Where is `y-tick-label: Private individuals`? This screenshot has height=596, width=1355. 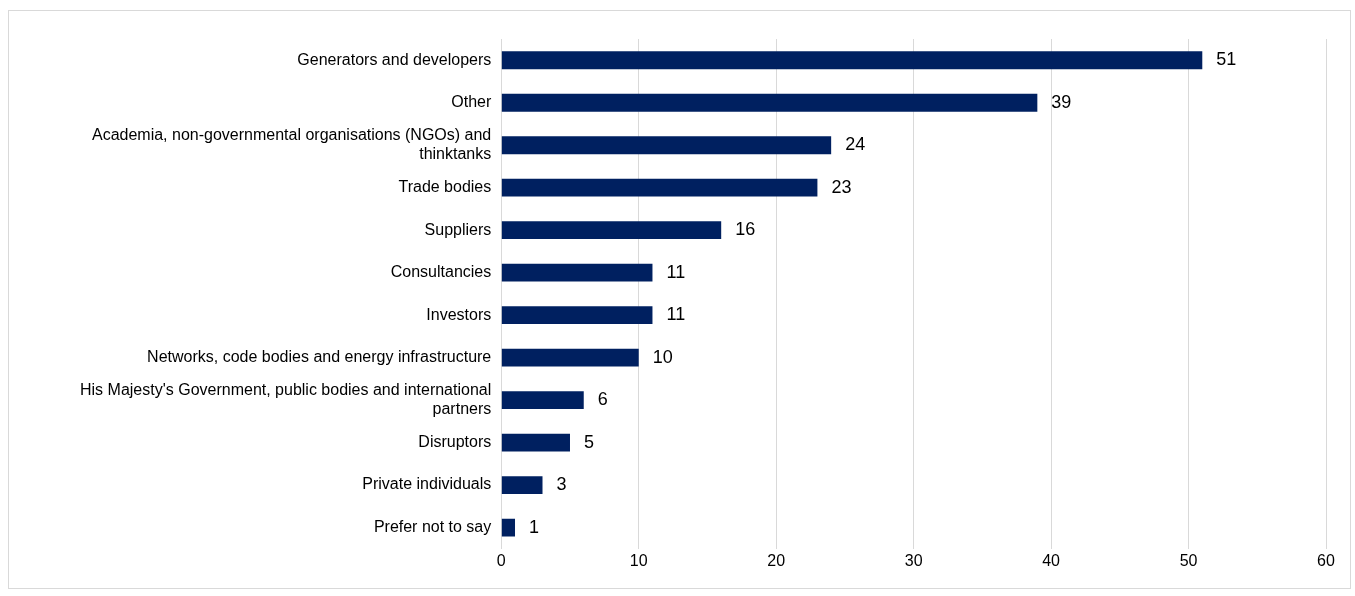 y-tick-label: Private individuals is located at coordinates (427, 484).